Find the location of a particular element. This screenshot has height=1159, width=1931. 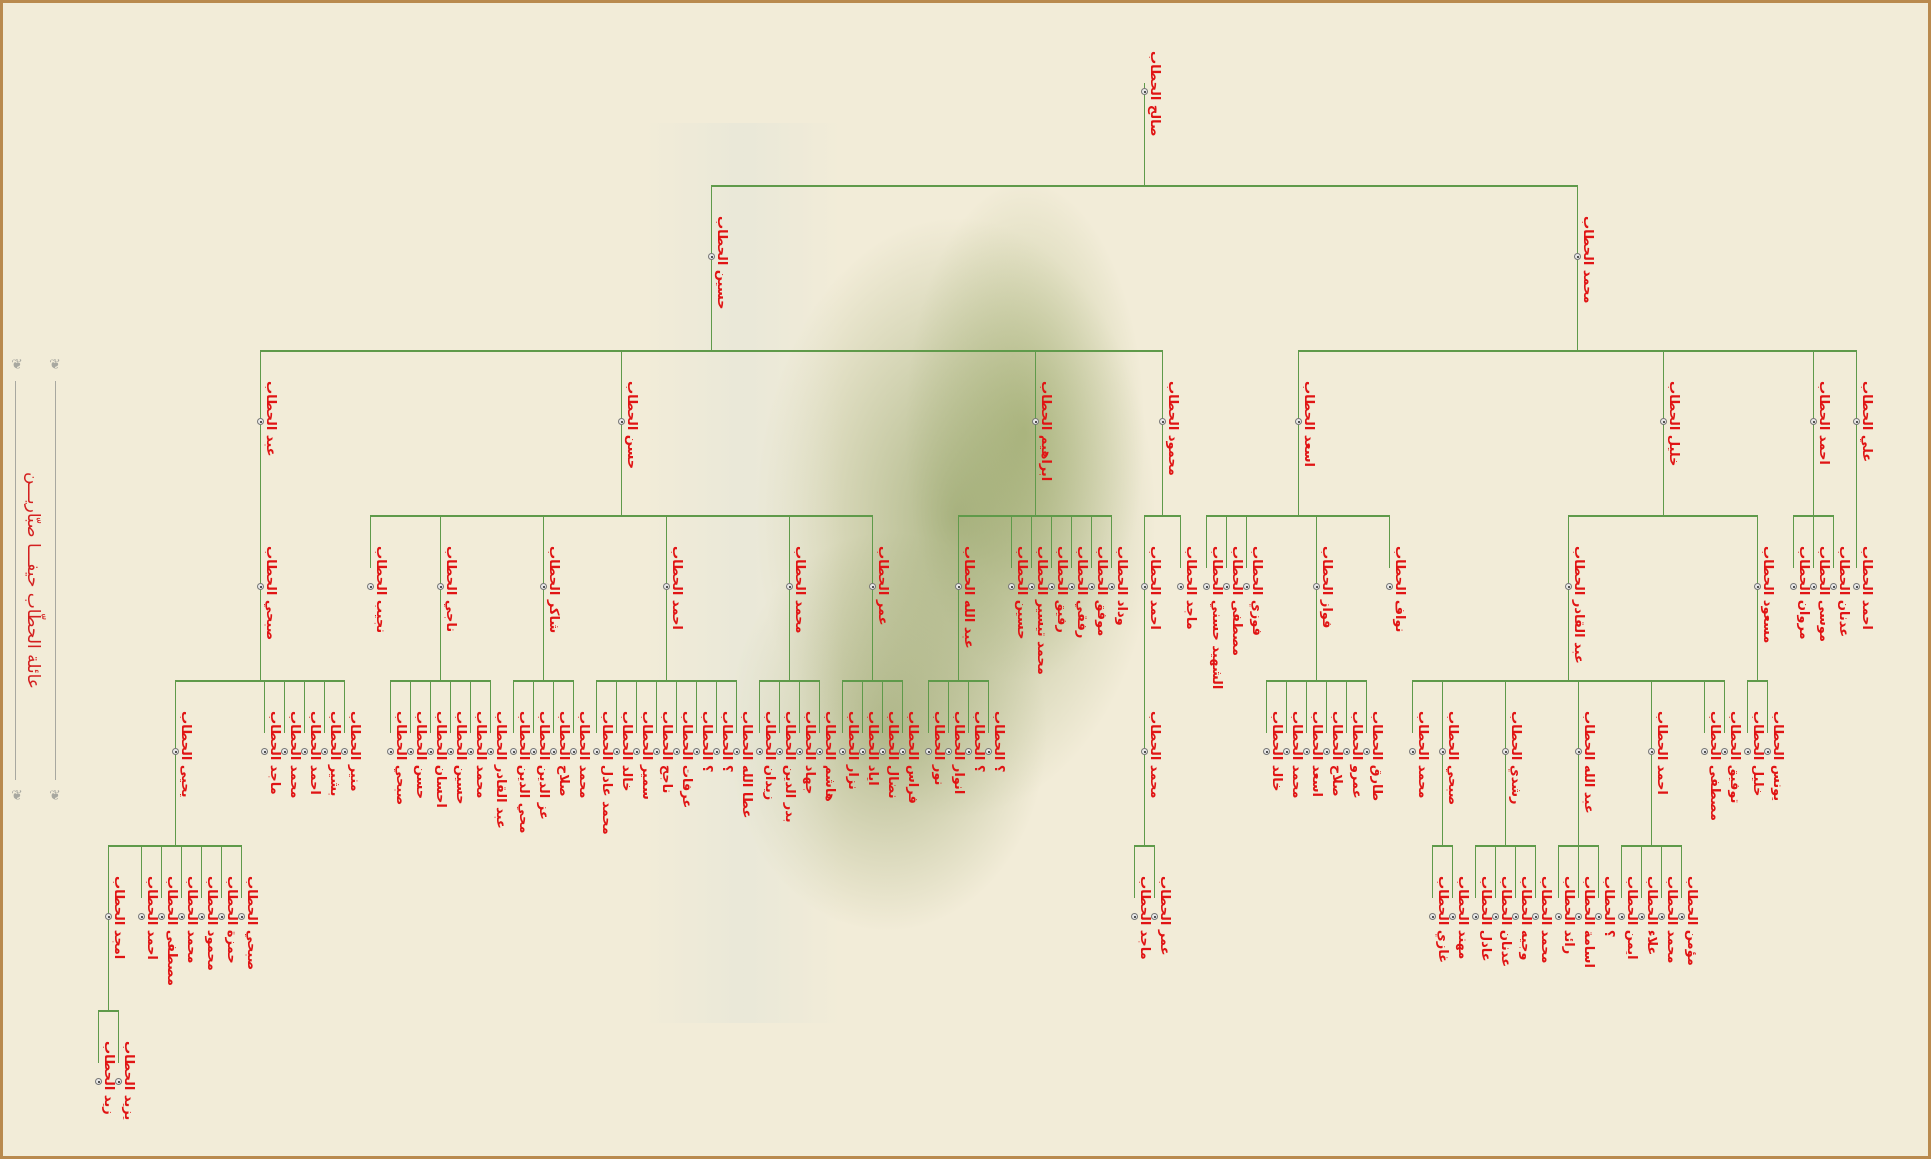

person-name: ناجح الحطاب is located at coordinates (666, 752).